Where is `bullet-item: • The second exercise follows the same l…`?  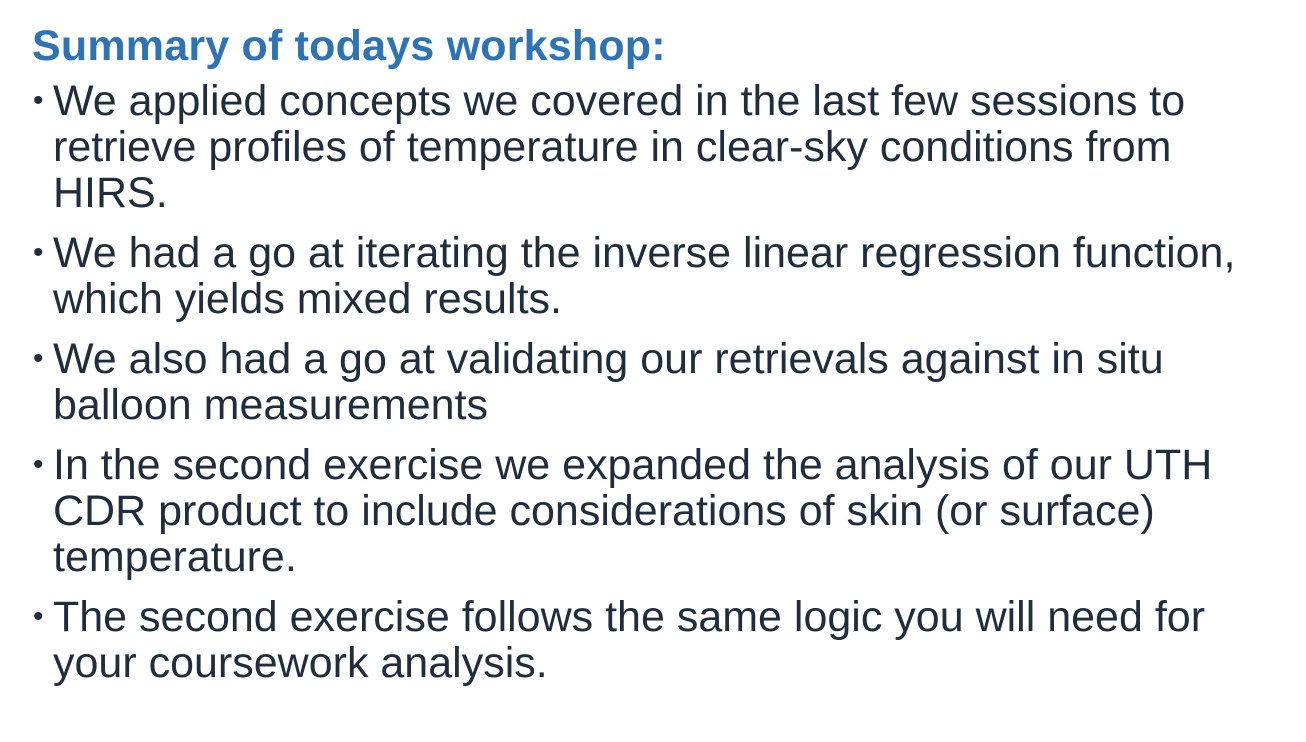 bullet-item: • The second exercise follows the same l… is located at coordinates (653, 640).